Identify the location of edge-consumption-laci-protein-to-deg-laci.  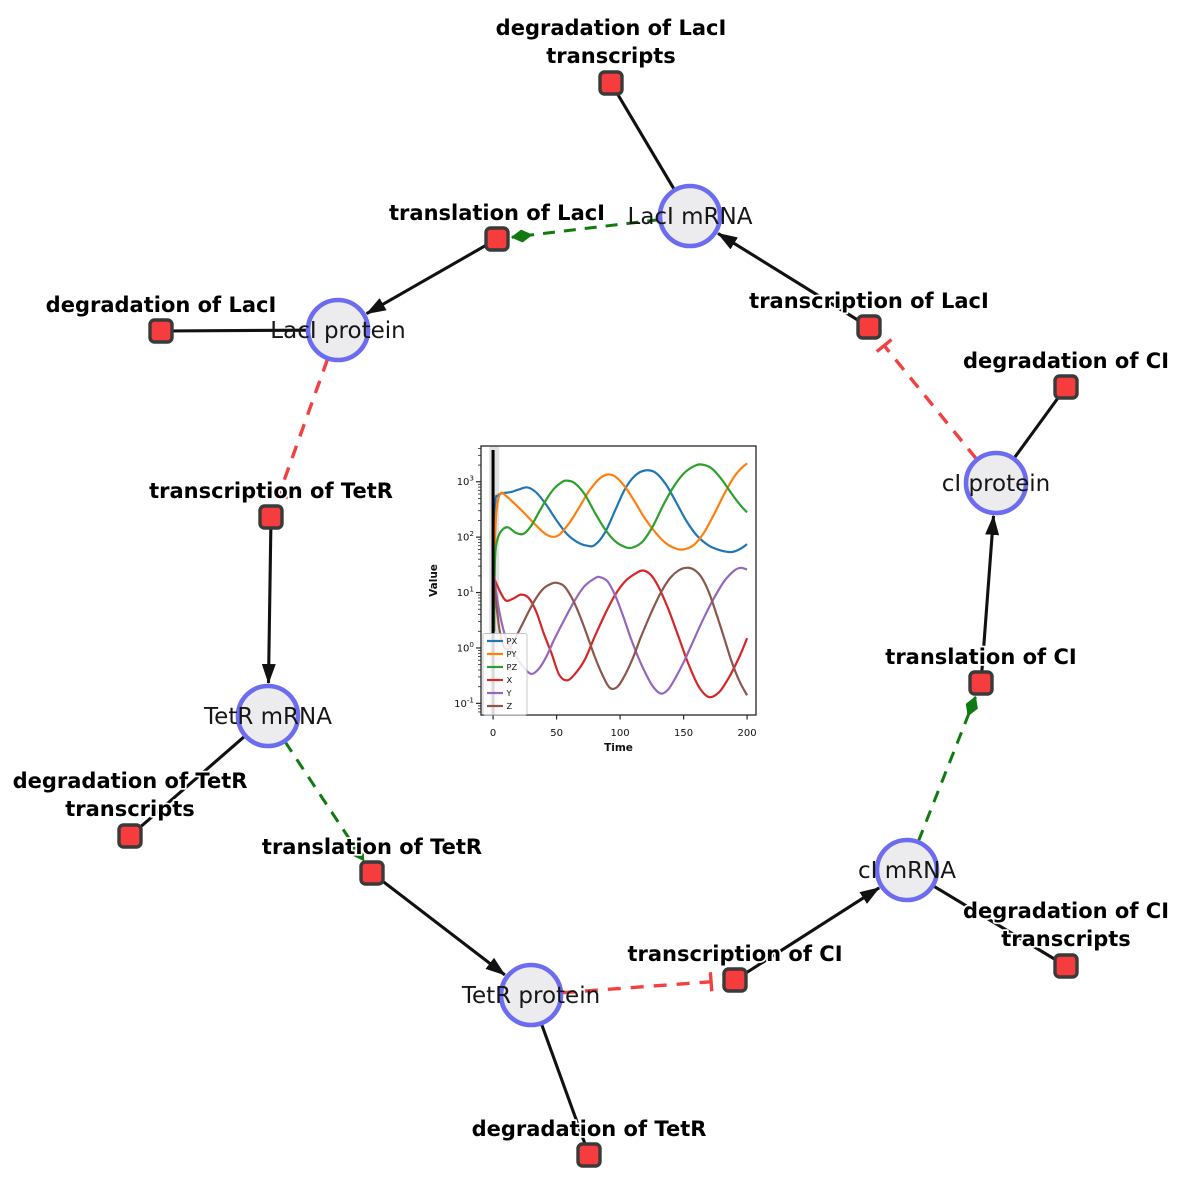
(234, 330).